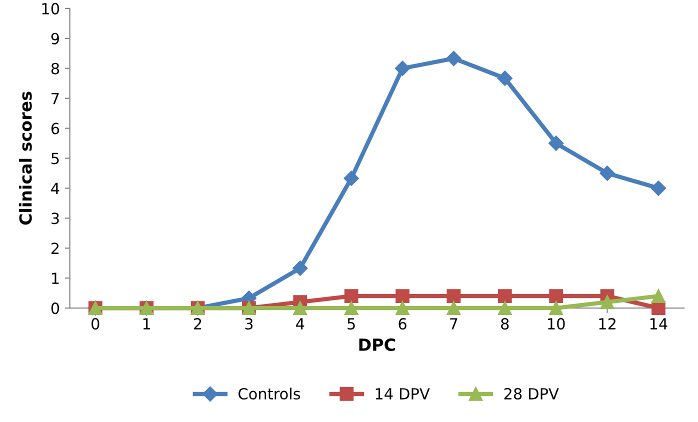  What do you see at coordinates (25, 158) in the screenshot?
I see `y-axis-title: Clinical scores` at bounding box center [25, 158].